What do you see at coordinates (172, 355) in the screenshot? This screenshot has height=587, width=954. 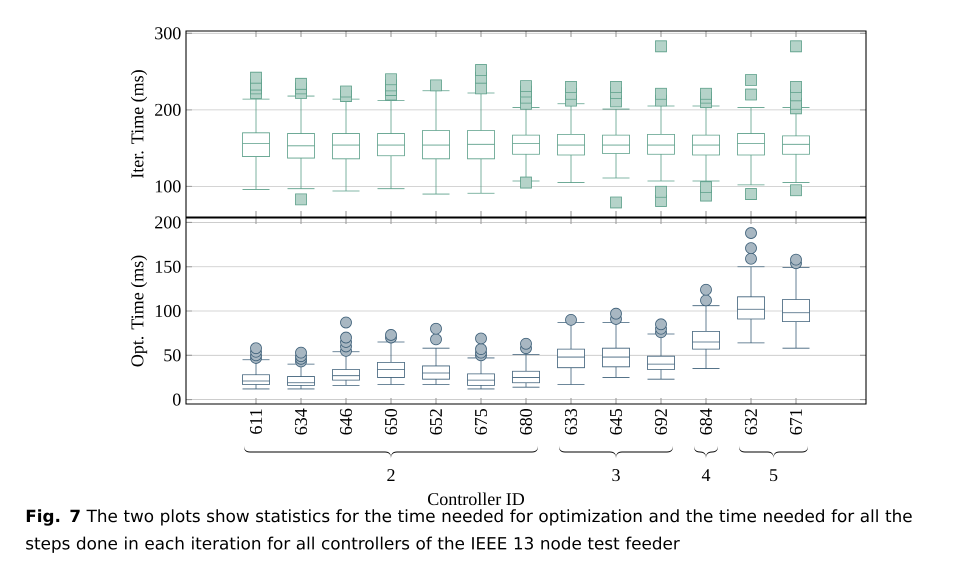 I see `y-tick-label: 50` at bounding box center [172, 355].